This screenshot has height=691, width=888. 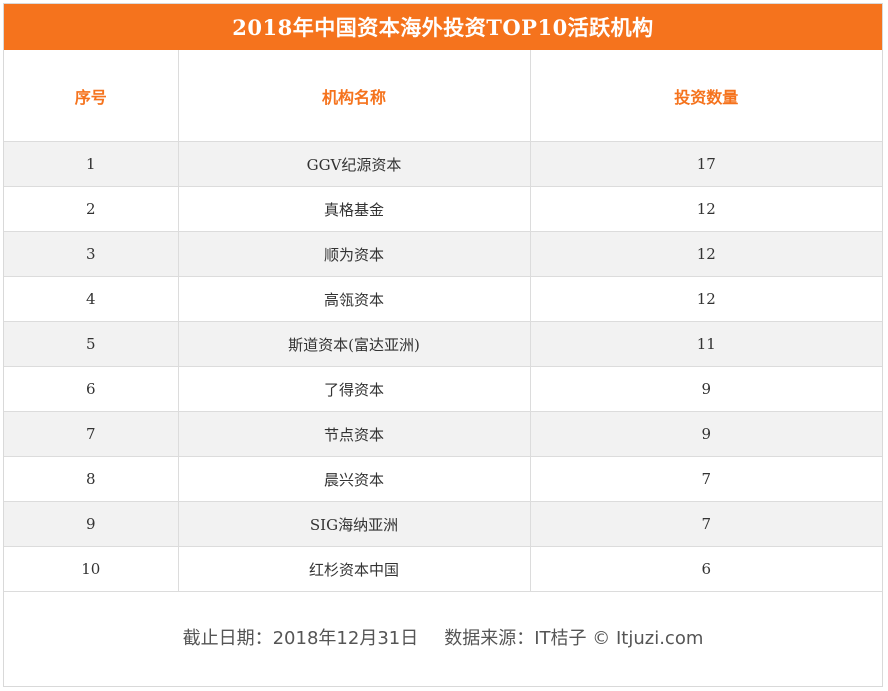 I want to click on header-row: 序号 机构名称 投资数量, so click(x=443, y=96).